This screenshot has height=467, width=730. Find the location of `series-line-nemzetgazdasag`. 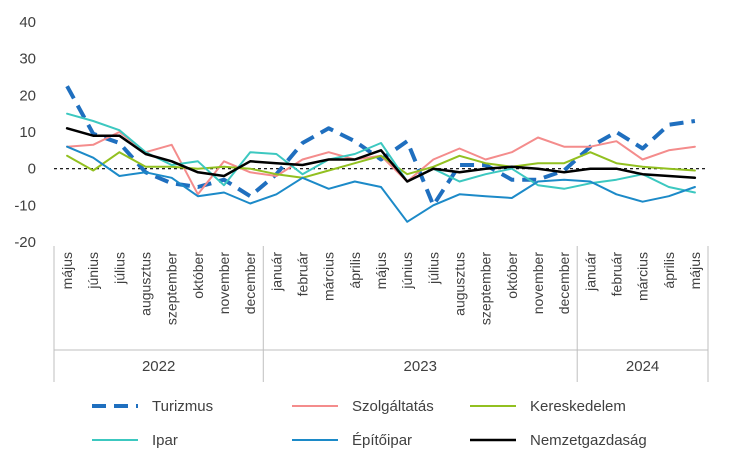

series-line-nemzetgazdasag is located at coordinates (381, 155).